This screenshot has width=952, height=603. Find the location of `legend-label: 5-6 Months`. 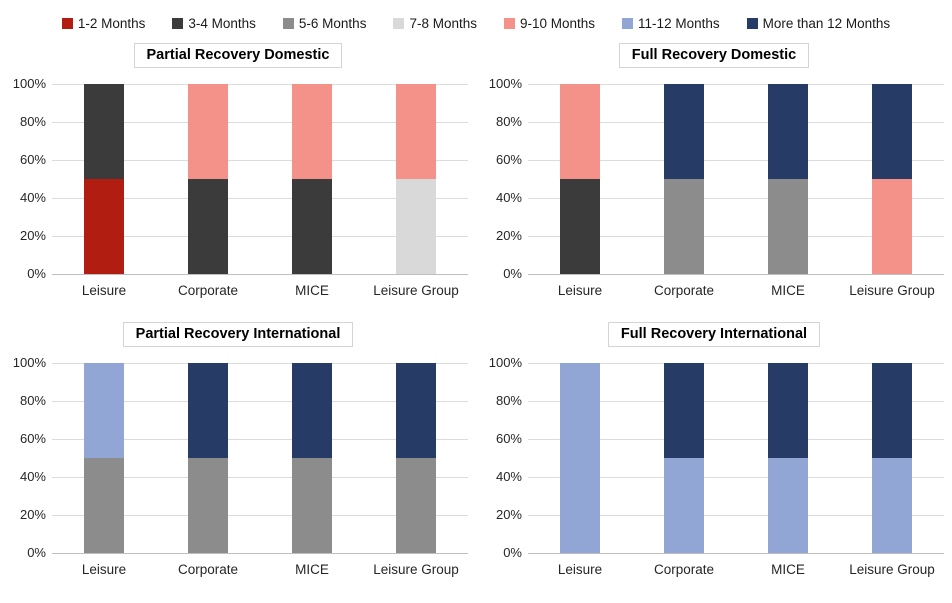

legend-label: 5-6 Months is located at coordinates (332, 23).